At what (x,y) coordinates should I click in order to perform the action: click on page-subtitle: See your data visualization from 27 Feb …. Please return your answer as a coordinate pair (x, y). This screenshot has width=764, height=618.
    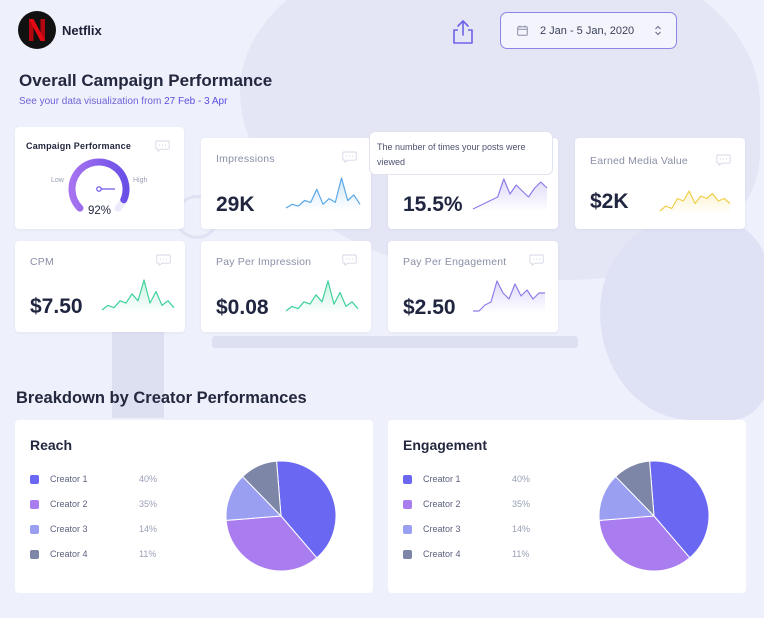
    Looking at the image, I should click on (123, 101).